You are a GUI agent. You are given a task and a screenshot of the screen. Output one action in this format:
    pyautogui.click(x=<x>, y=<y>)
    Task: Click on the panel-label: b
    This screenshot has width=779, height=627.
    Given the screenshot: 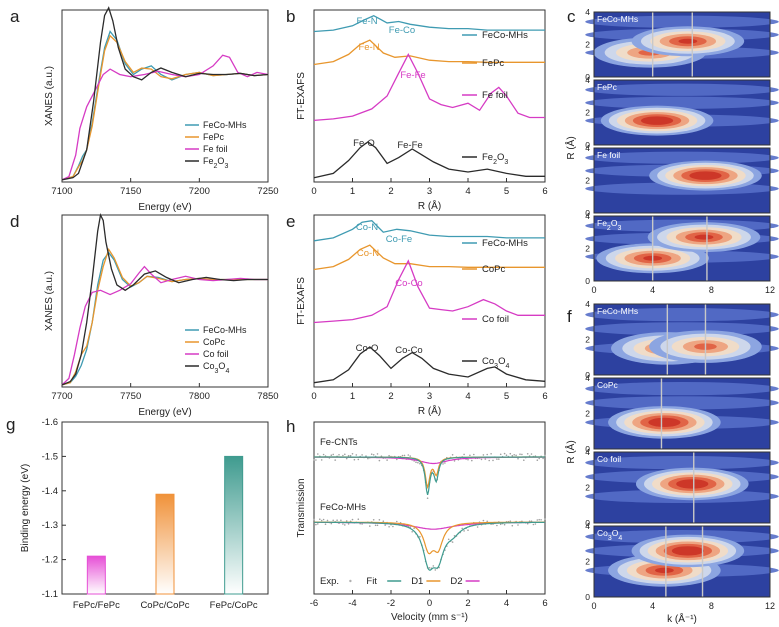 What is the action you would take?
    pyautogui.click(x=290, y=16)
    